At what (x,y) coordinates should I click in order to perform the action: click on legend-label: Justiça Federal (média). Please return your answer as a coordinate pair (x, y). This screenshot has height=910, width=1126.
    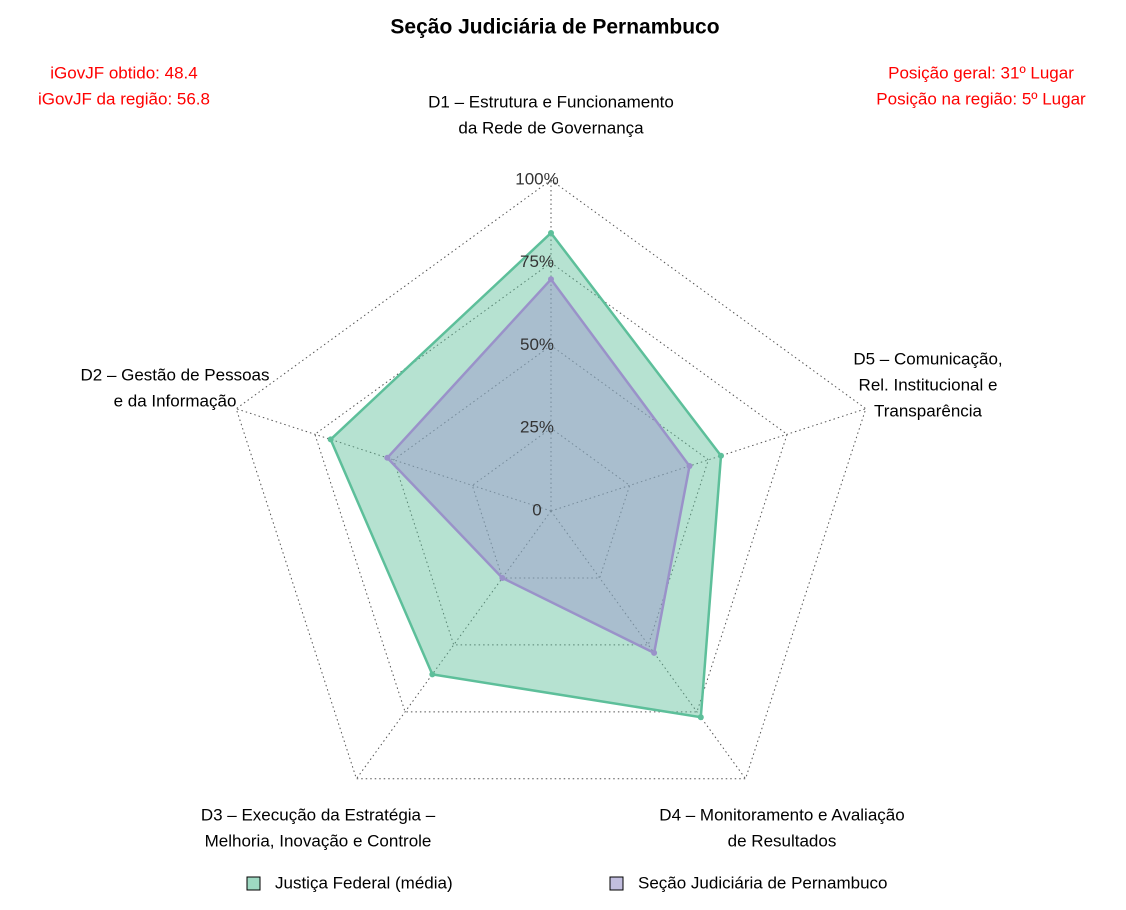
    Looking at the image, I should click on (364, 882).